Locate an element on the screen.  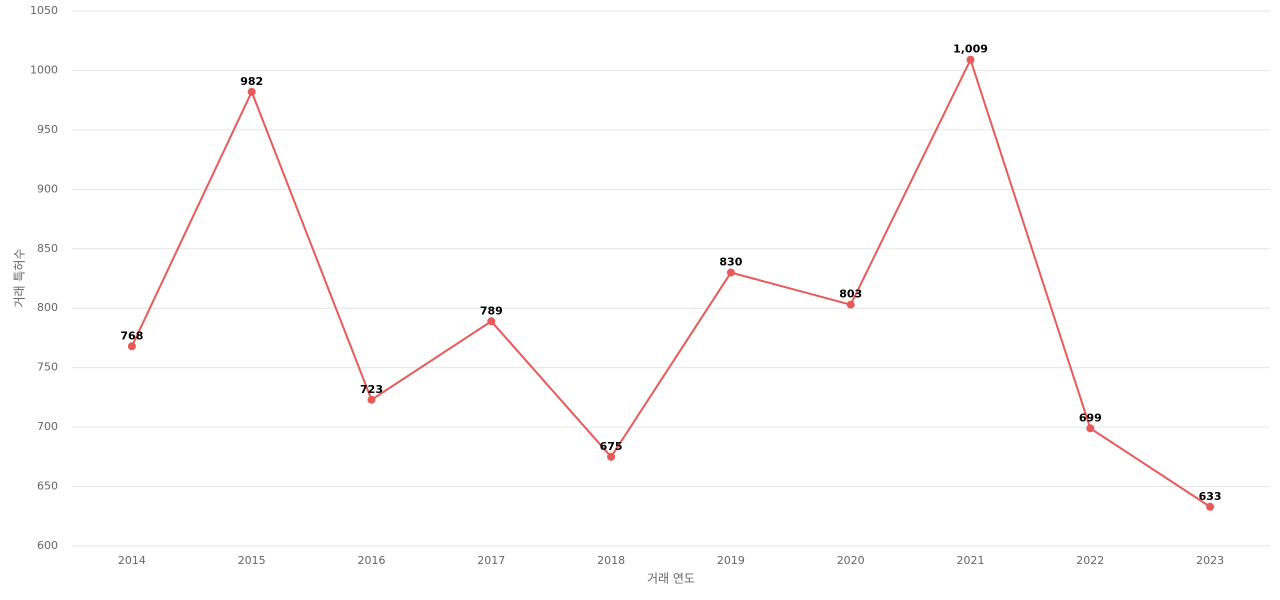
y-tick-label: 850 is located at coordinates (47, 248).